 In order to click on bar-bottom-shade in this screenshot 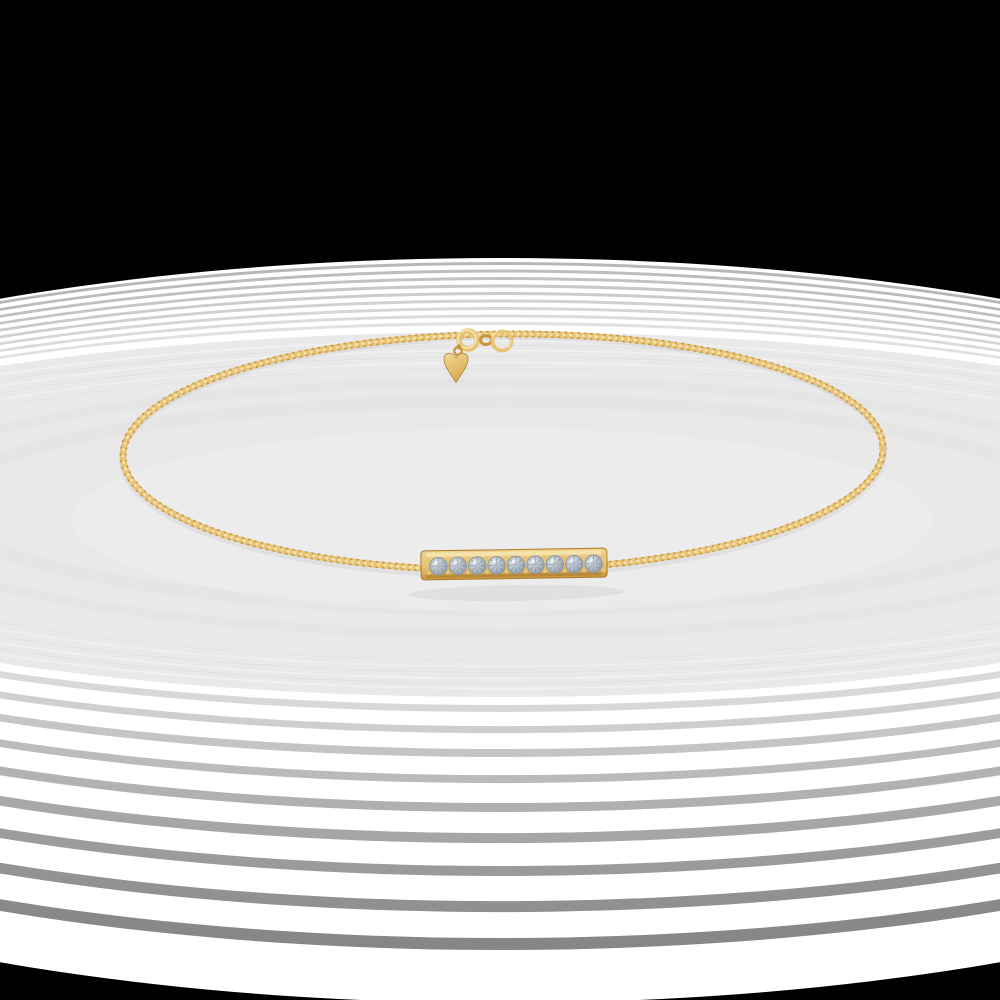, I will do `click(514, 575)`.